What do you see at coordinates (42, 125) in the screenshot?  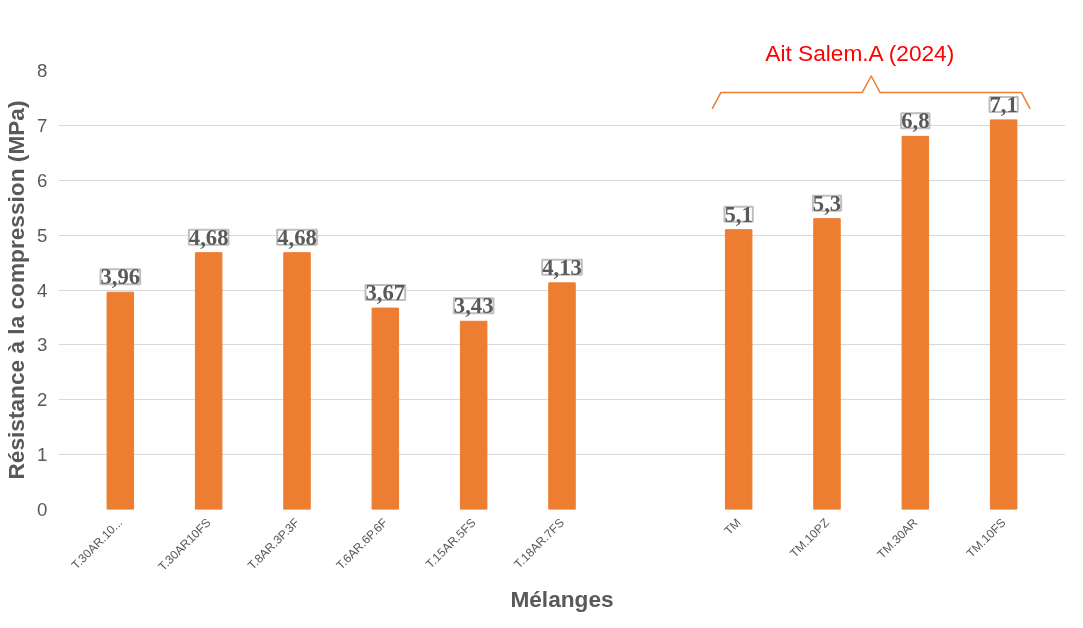 I see `y-tick-label: 7` at bounding box center [42, 125].